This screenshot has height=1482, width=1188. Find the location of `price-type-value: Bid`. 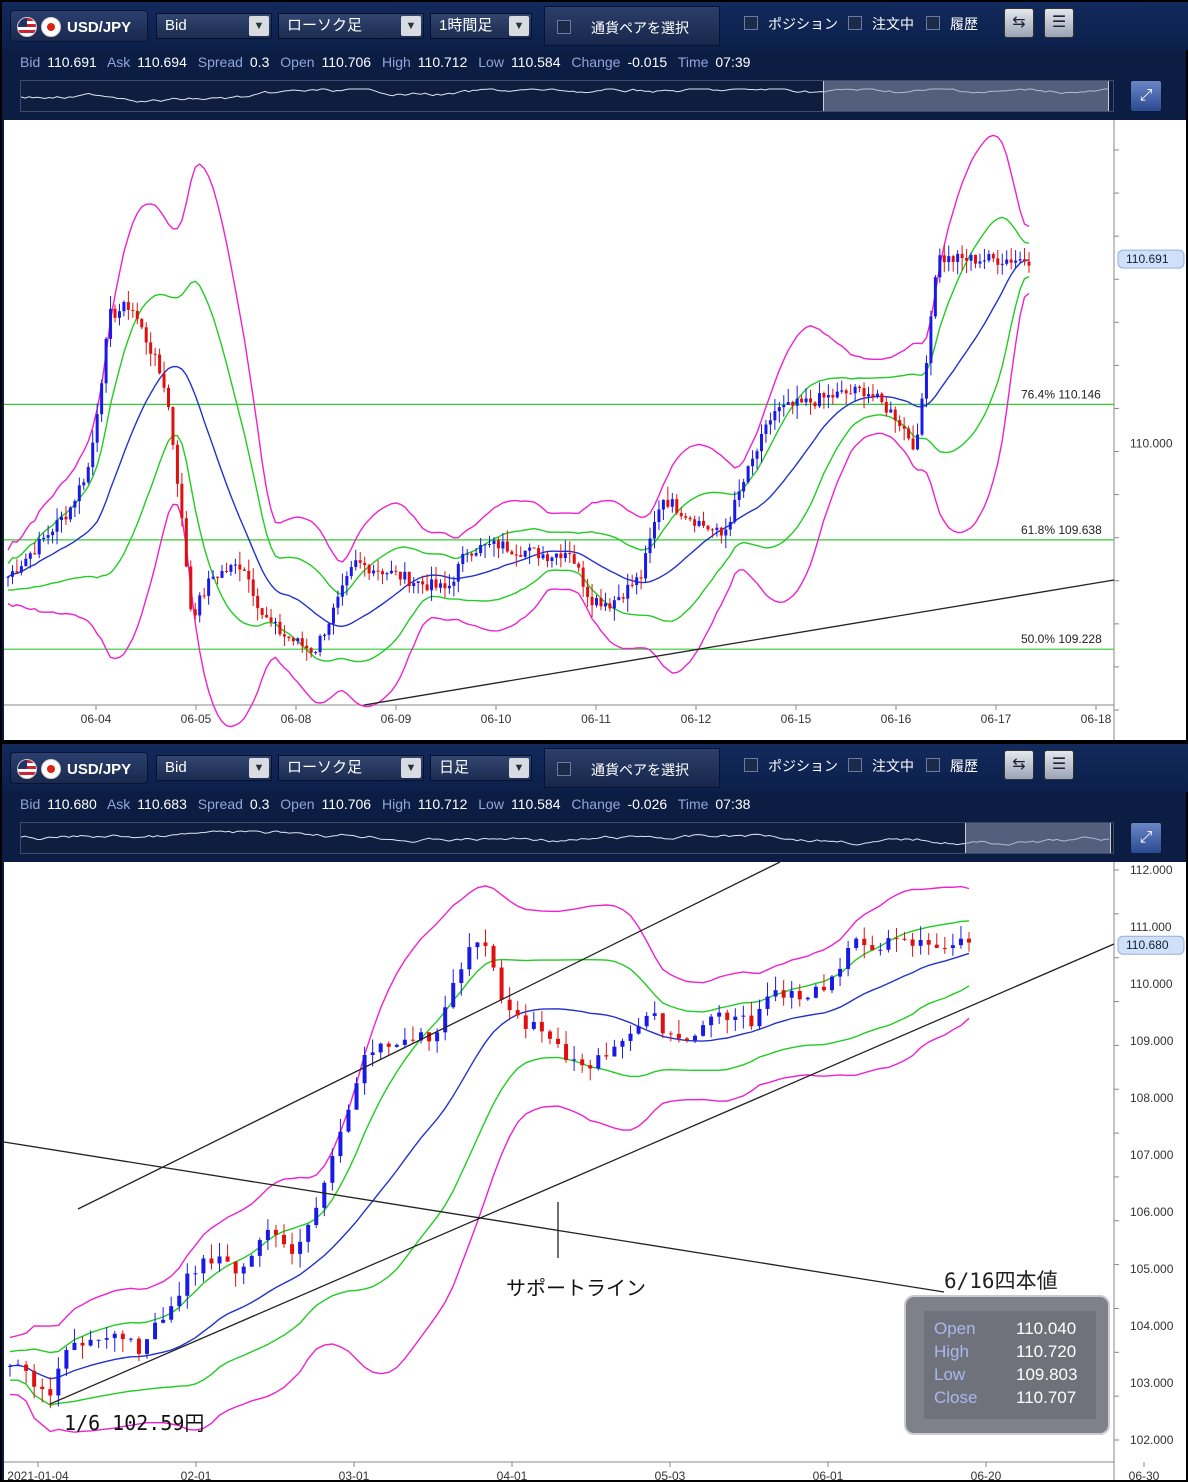

price-type-value: Bid is located at coordinates (176, 767).